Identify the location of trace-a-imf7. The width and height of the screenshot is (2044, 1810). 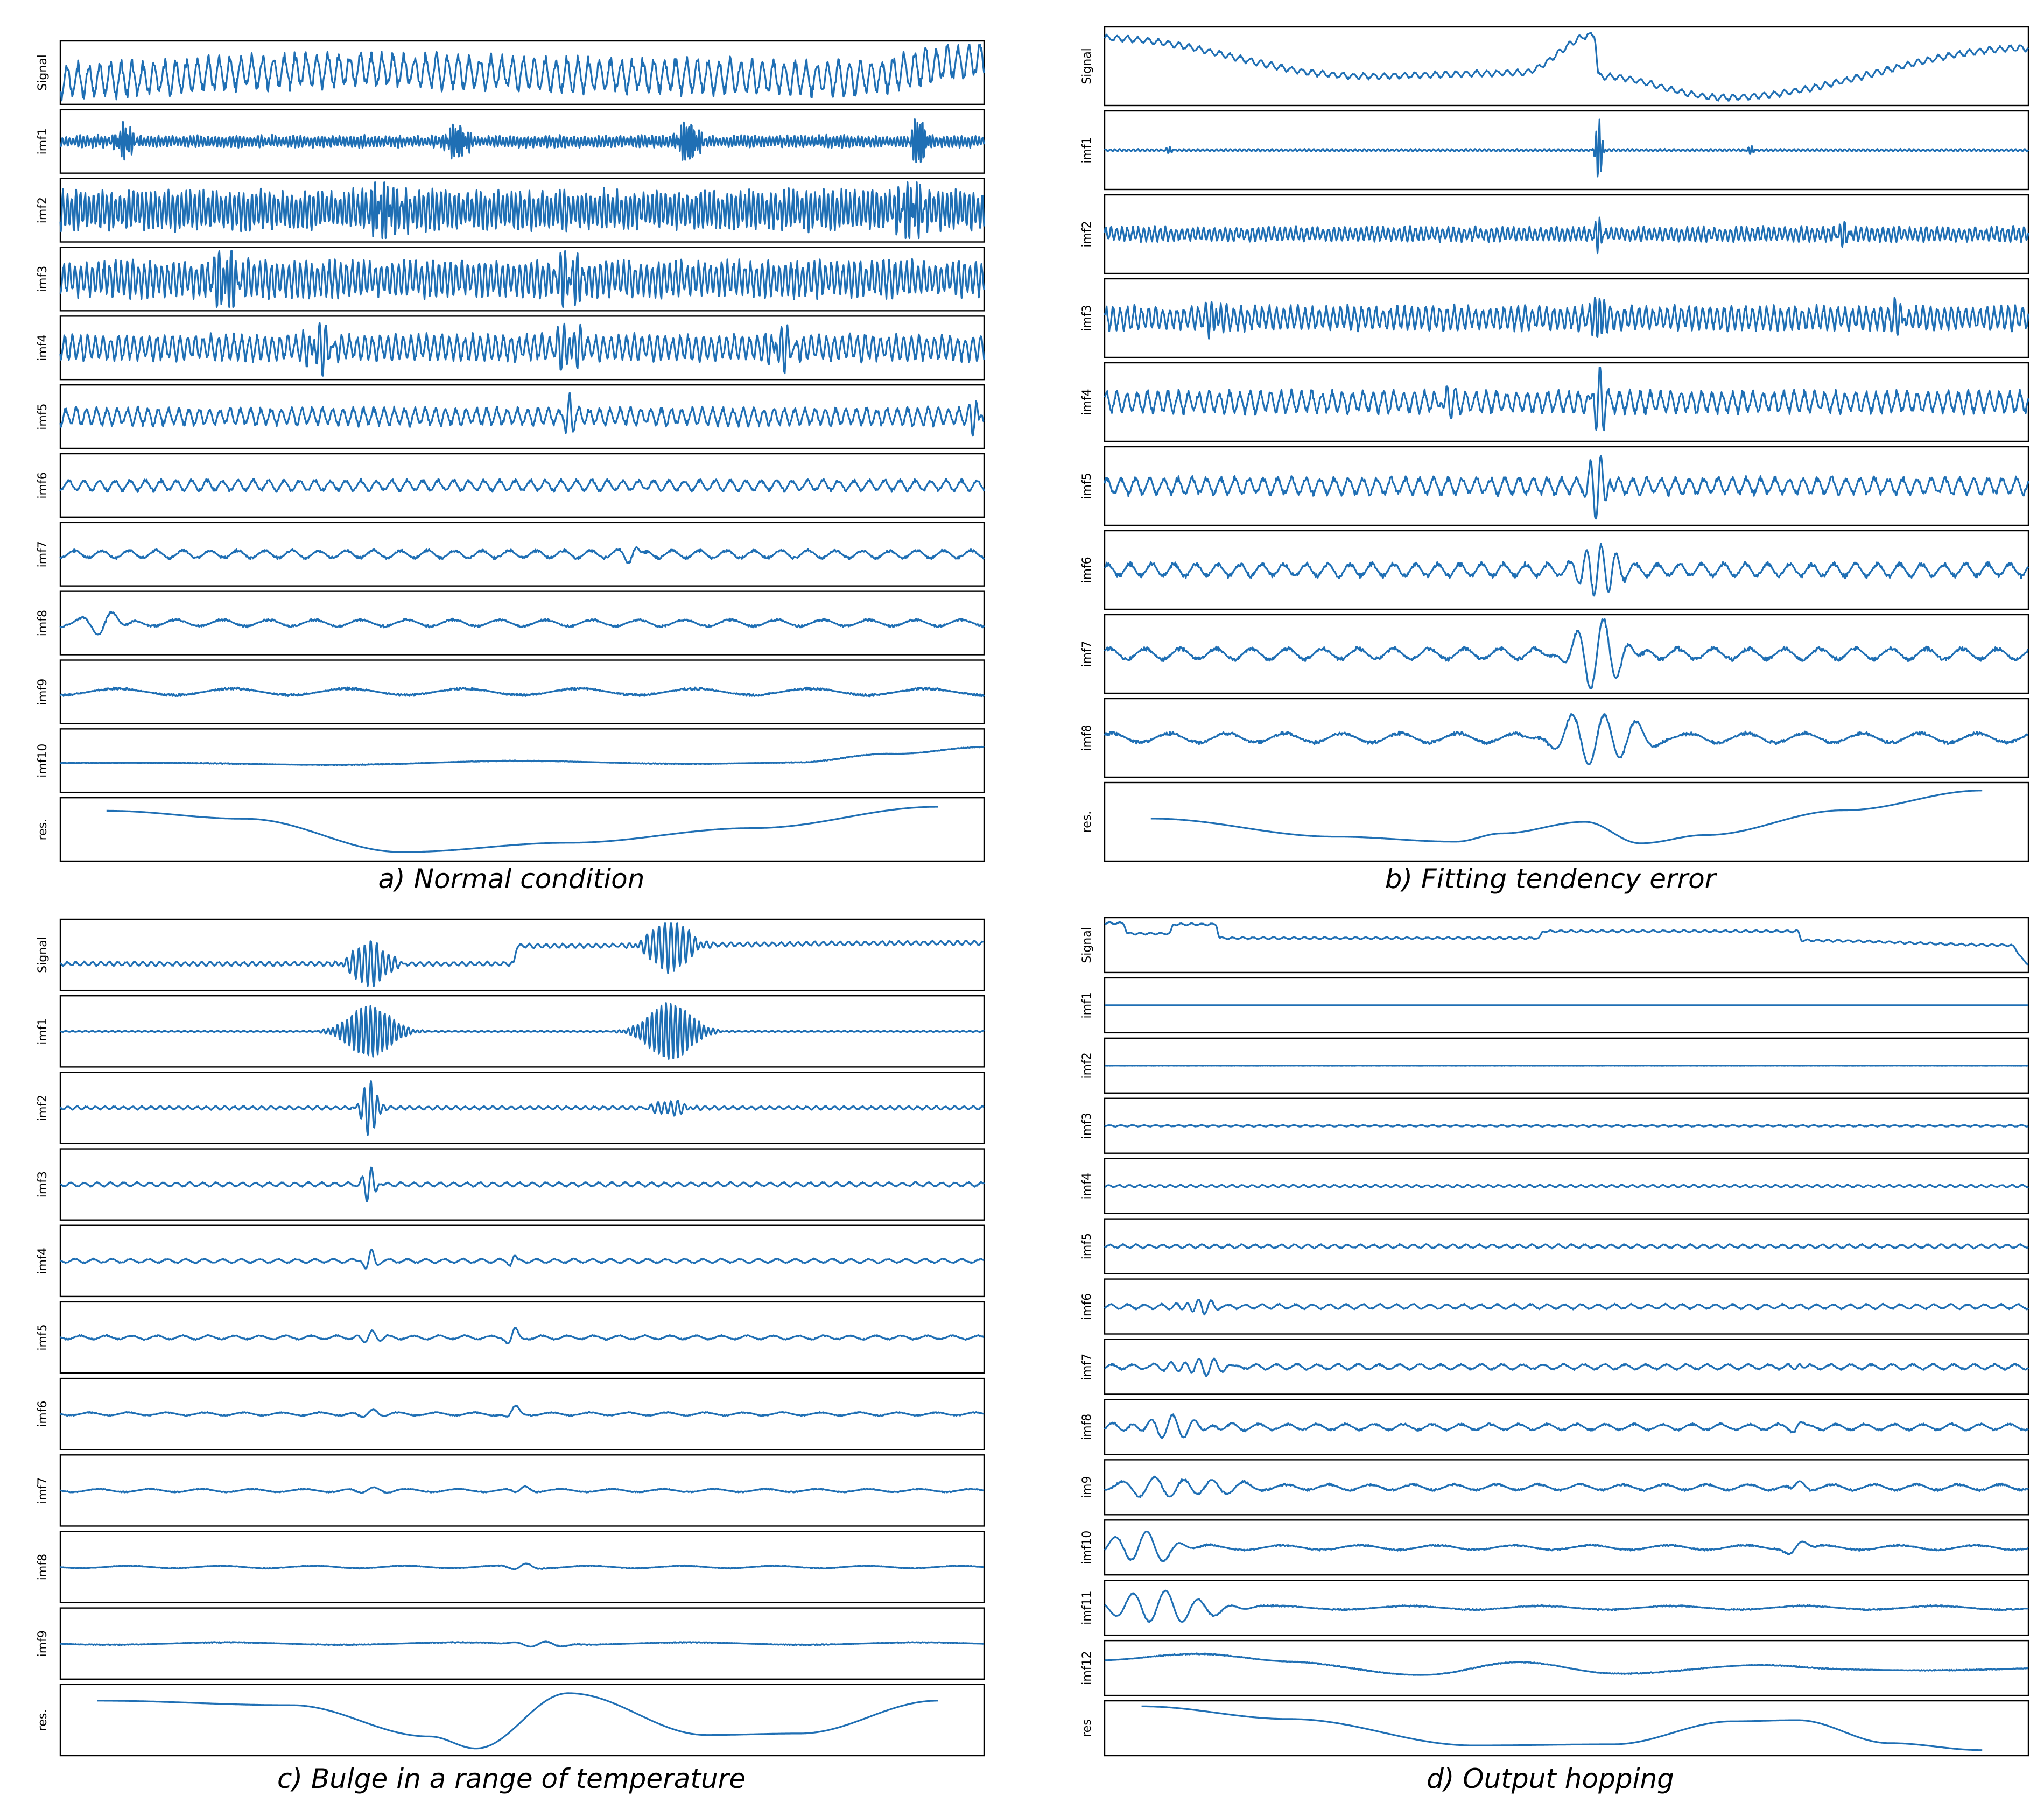
(522, 555).